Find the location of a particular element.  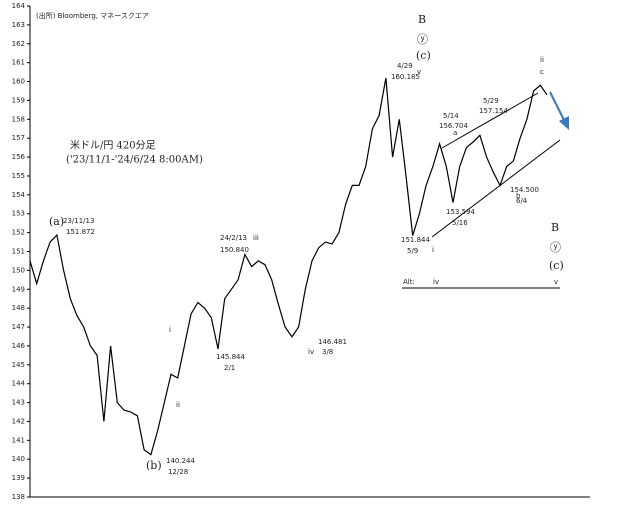

annotation: 153.594 is located at coordinates (460, 212).